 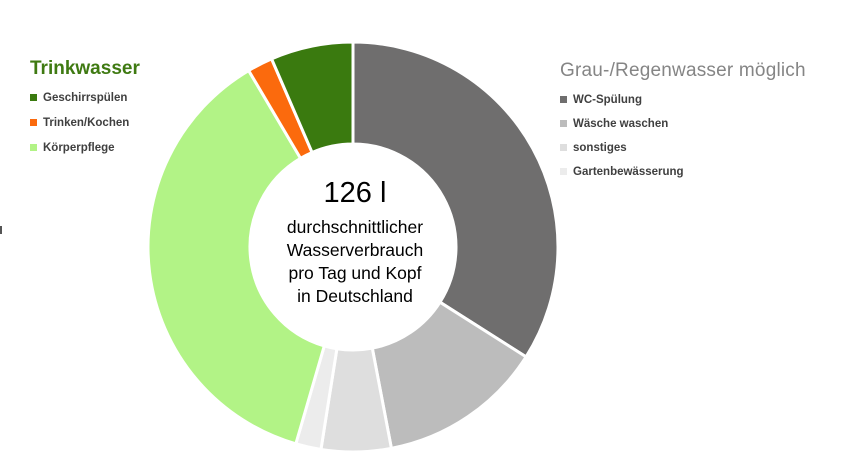 I want to click on legend-label: Geschirrspülen, so click(x=85, y=97).